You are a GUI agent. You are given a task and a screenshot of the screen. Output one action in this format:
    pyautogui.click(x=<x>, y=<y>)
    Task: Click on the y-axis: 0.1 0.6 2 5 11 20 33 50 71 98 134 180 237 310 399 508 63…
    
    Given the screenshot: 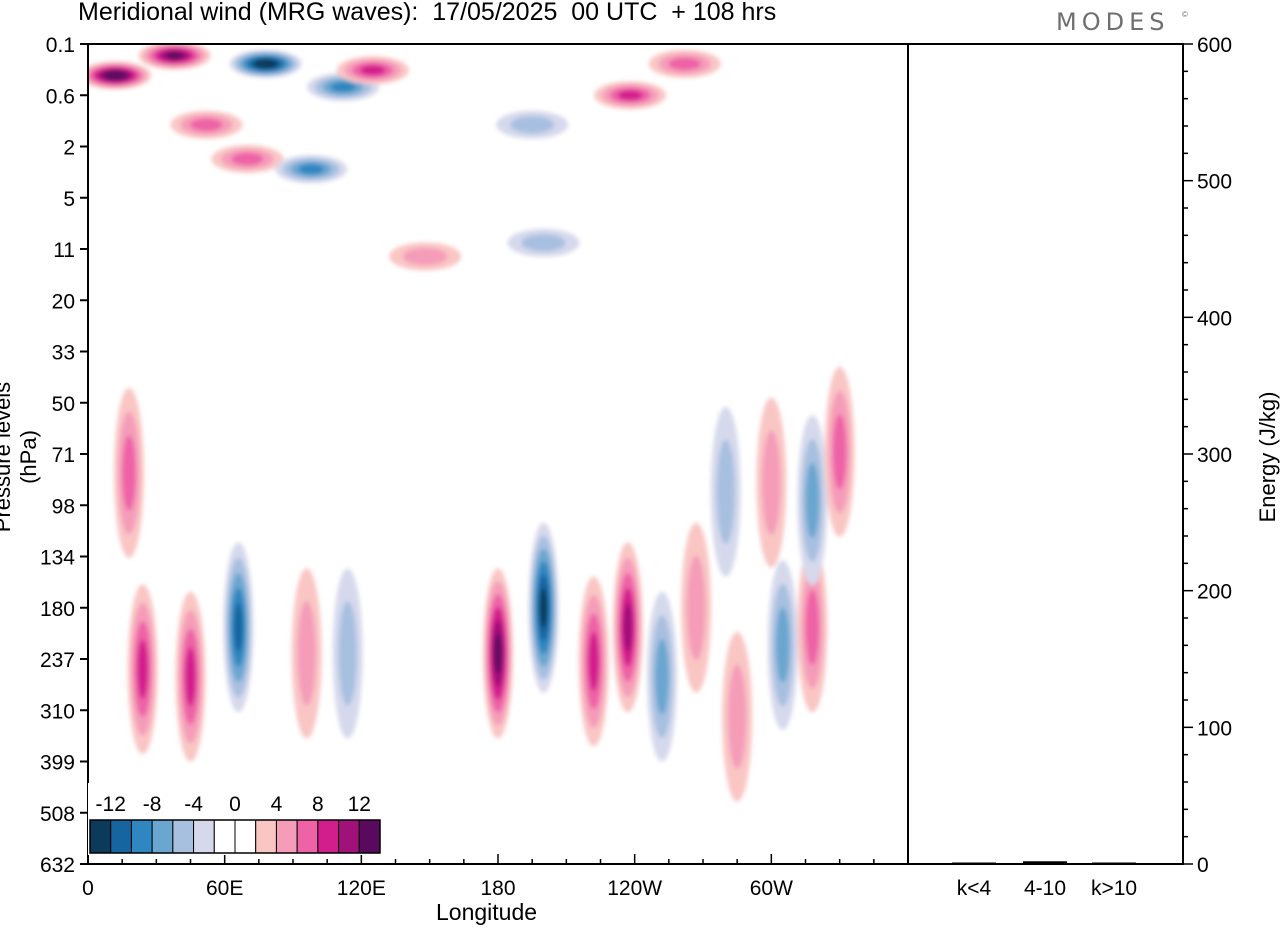 What is the action you would take?
    pyautogui.click(x=64, y=455)
    